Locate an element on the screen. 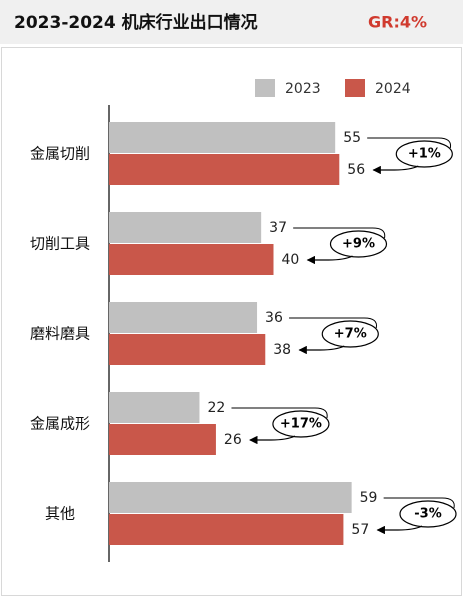 This screenshot has width=463, height=598. value-label: 56 is located at coordinates (356, 170).